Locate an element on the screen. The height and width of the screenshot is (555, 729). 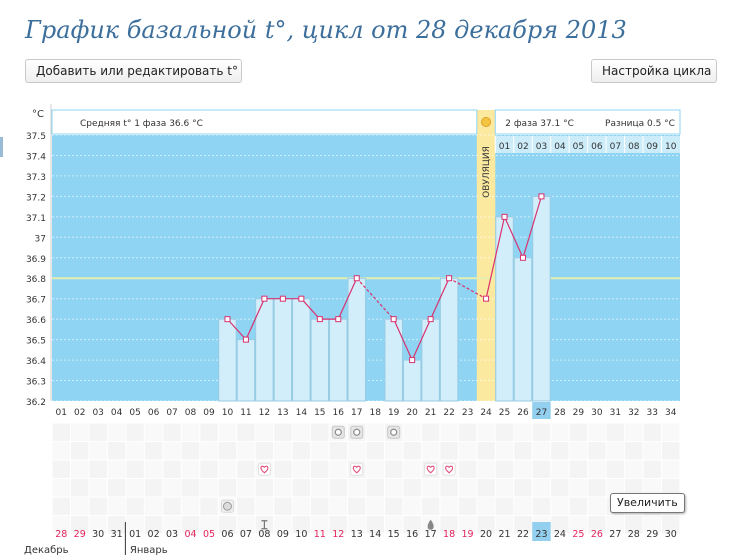
cycle-day-label: 20 is located at coordinates (412, 413).